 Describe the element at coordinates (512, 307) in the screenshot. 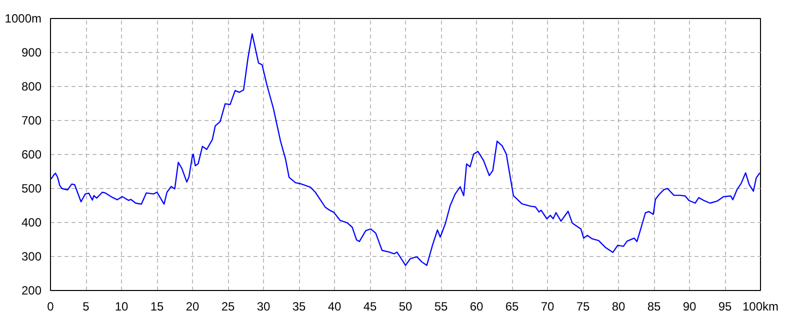

I see `x-tick-label: 65` at that location.